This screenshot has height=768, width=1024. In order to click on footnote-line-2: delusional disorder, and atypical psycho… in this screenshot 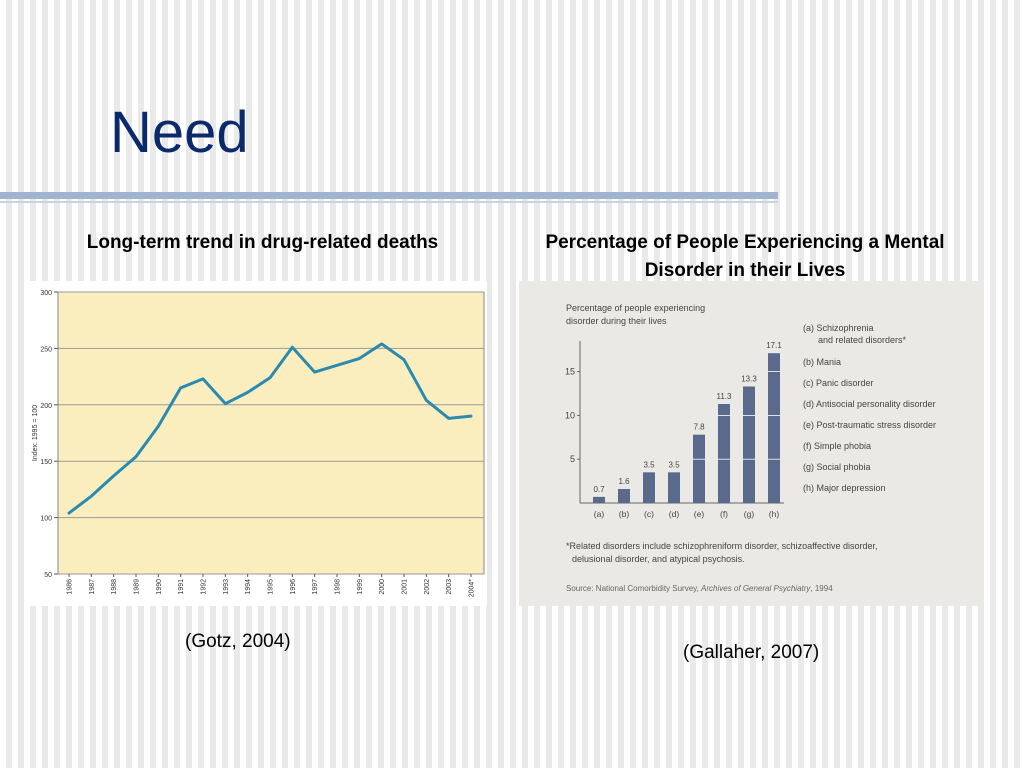, I will do `click(658, 559)`.